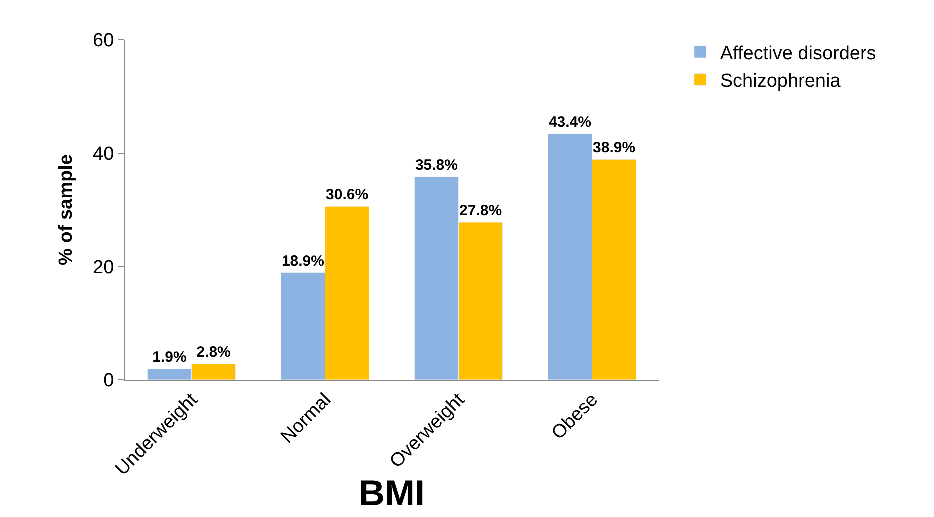  What do you see at coordinates (109, 381) in the screenshot?
I see `y-tick-label: 0` at bounding box center [109, 381].